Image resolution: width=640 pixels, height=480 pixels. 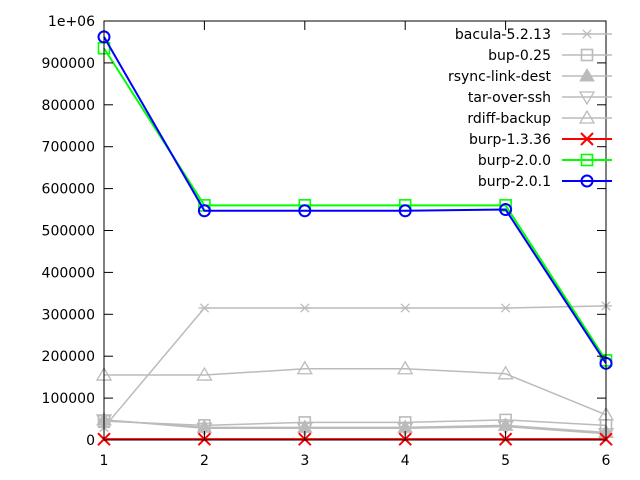 What do you see at coordinates (90, 441) in the screenshot?
I see `y-tick-label: 0` at bounding box center [90, 441].